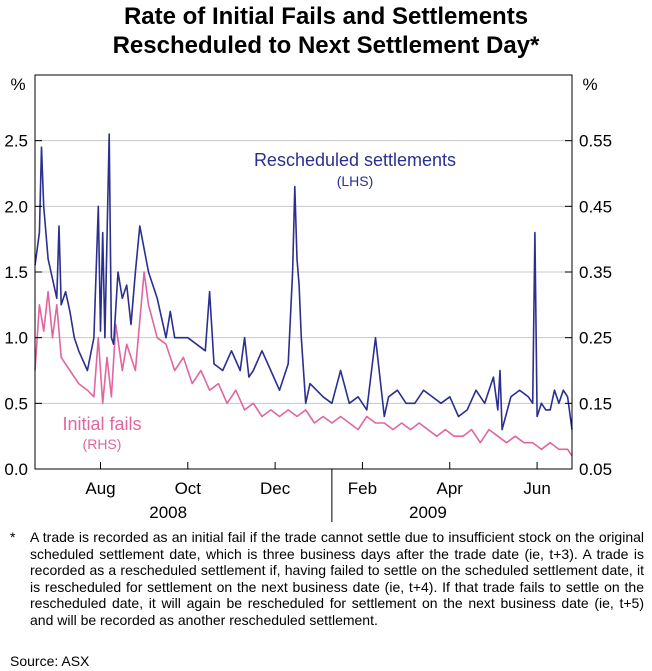 Image resolution: width=652 pixels, height=671 pixels. What do you see at coordinates (100, 488) in the screenshot?
I see `x-tick-label: Aug` at bounding box center [100, 488].